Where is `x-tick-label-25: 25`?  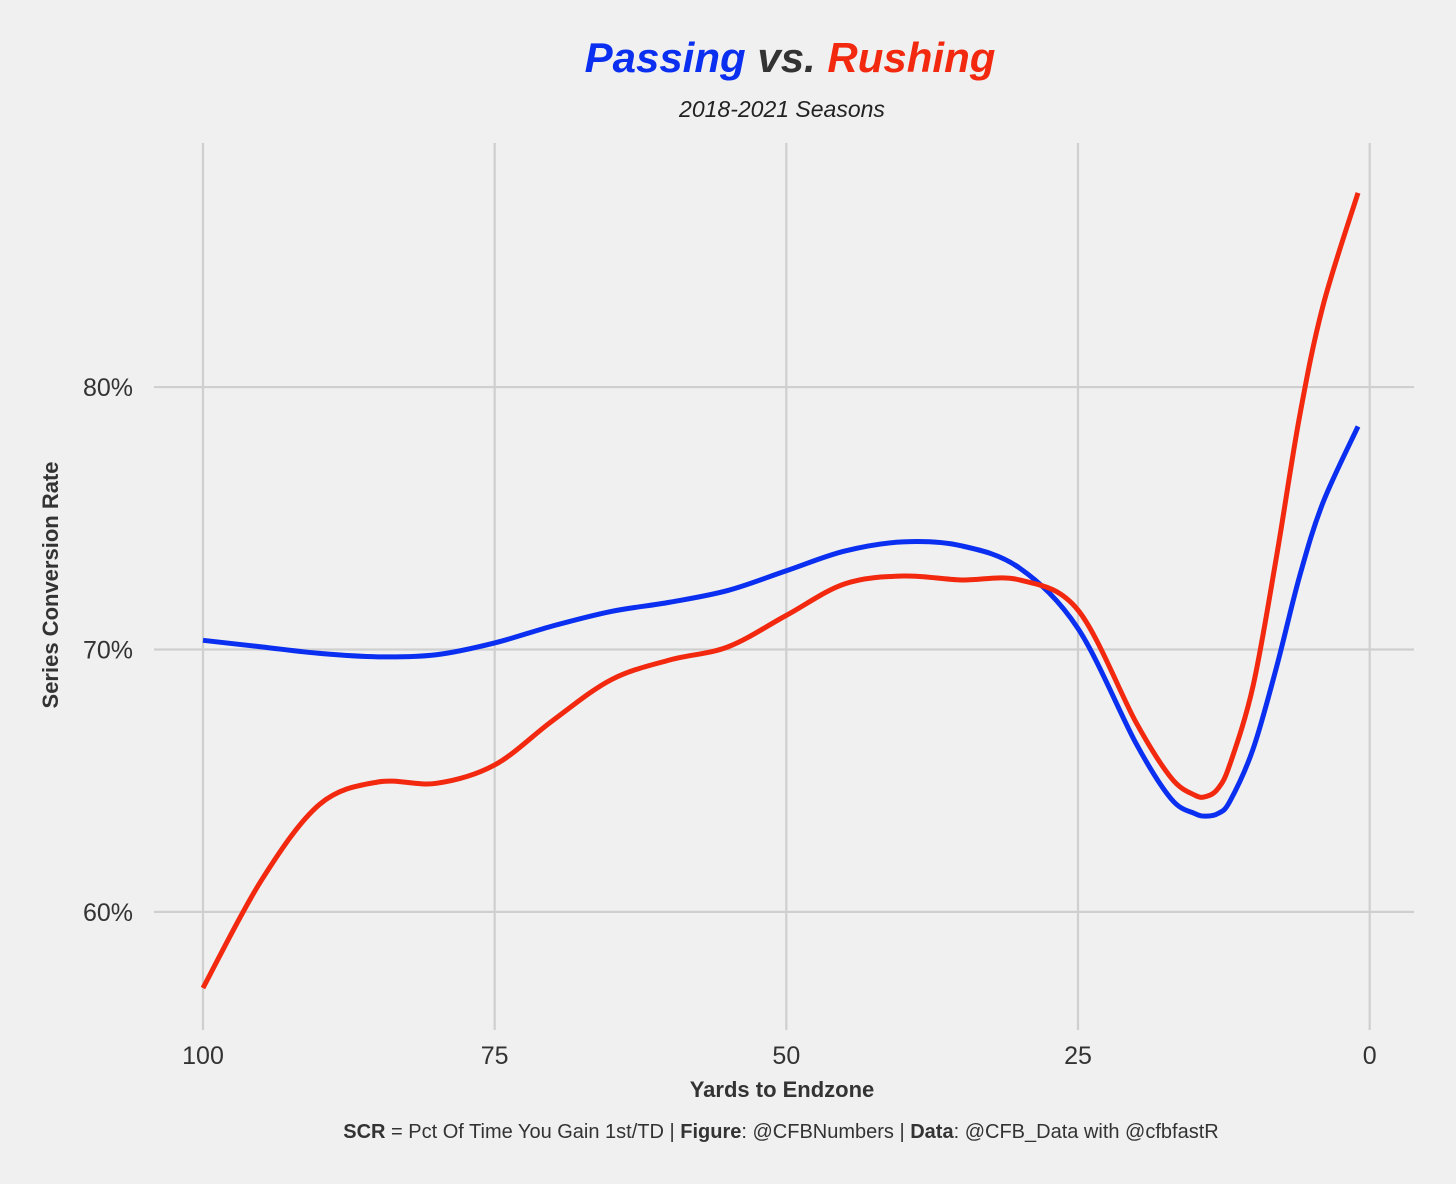 x-tick-label-25: 25 is located at coordinates (1078, 1056).